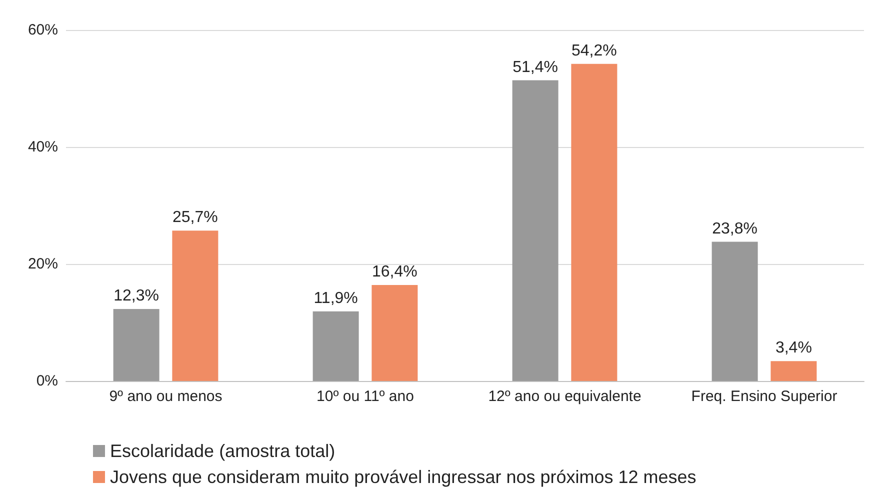 This screenshot has height=501, width=880. I want to click on legend-label: Jovens que consideram muito provável ingressar nos próximos 12 meses, so click(403, 477).